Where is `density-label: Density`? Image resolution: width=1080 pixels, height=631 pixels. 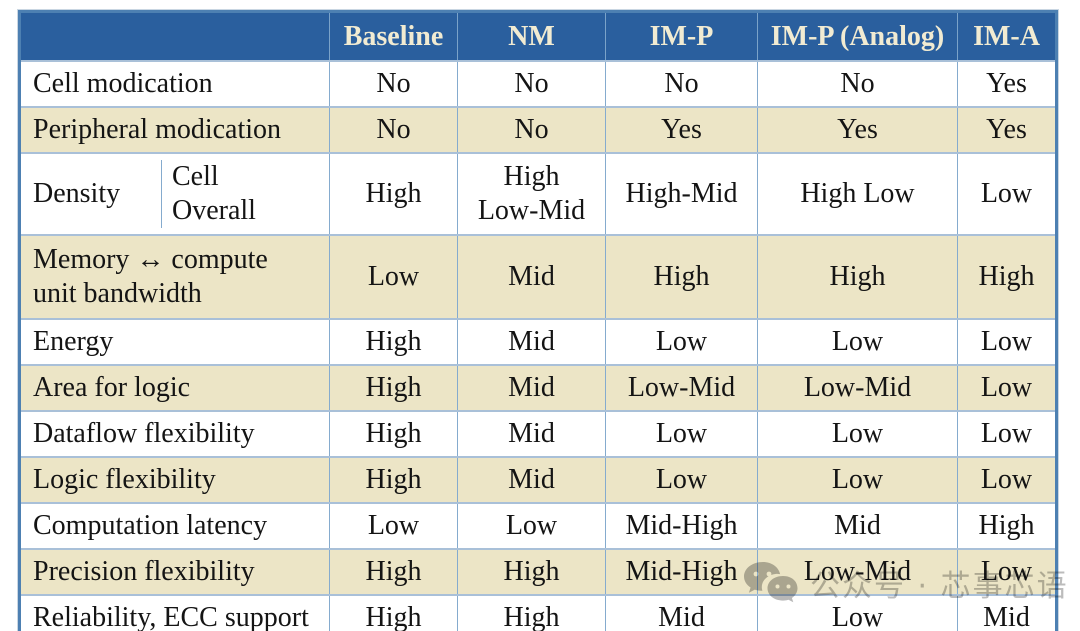 density-label: Density is located at coordinates (77, 194).